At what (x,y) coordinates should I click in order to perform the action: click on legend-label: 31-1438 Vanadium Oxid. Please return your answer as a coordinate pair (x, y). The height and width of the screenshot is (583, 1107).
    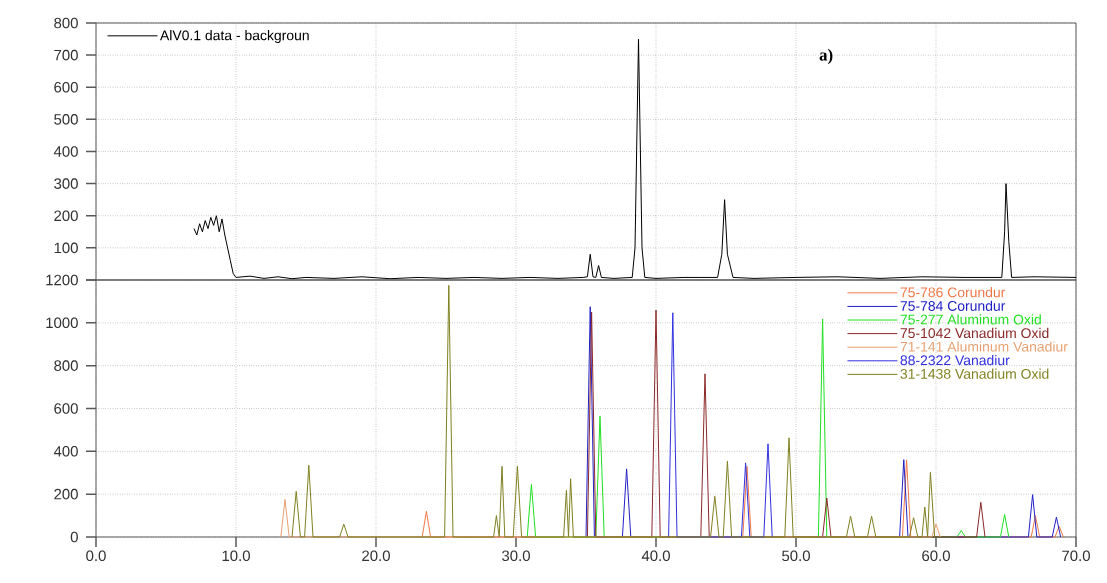
    Looking at the image, I should click on (974, 373).